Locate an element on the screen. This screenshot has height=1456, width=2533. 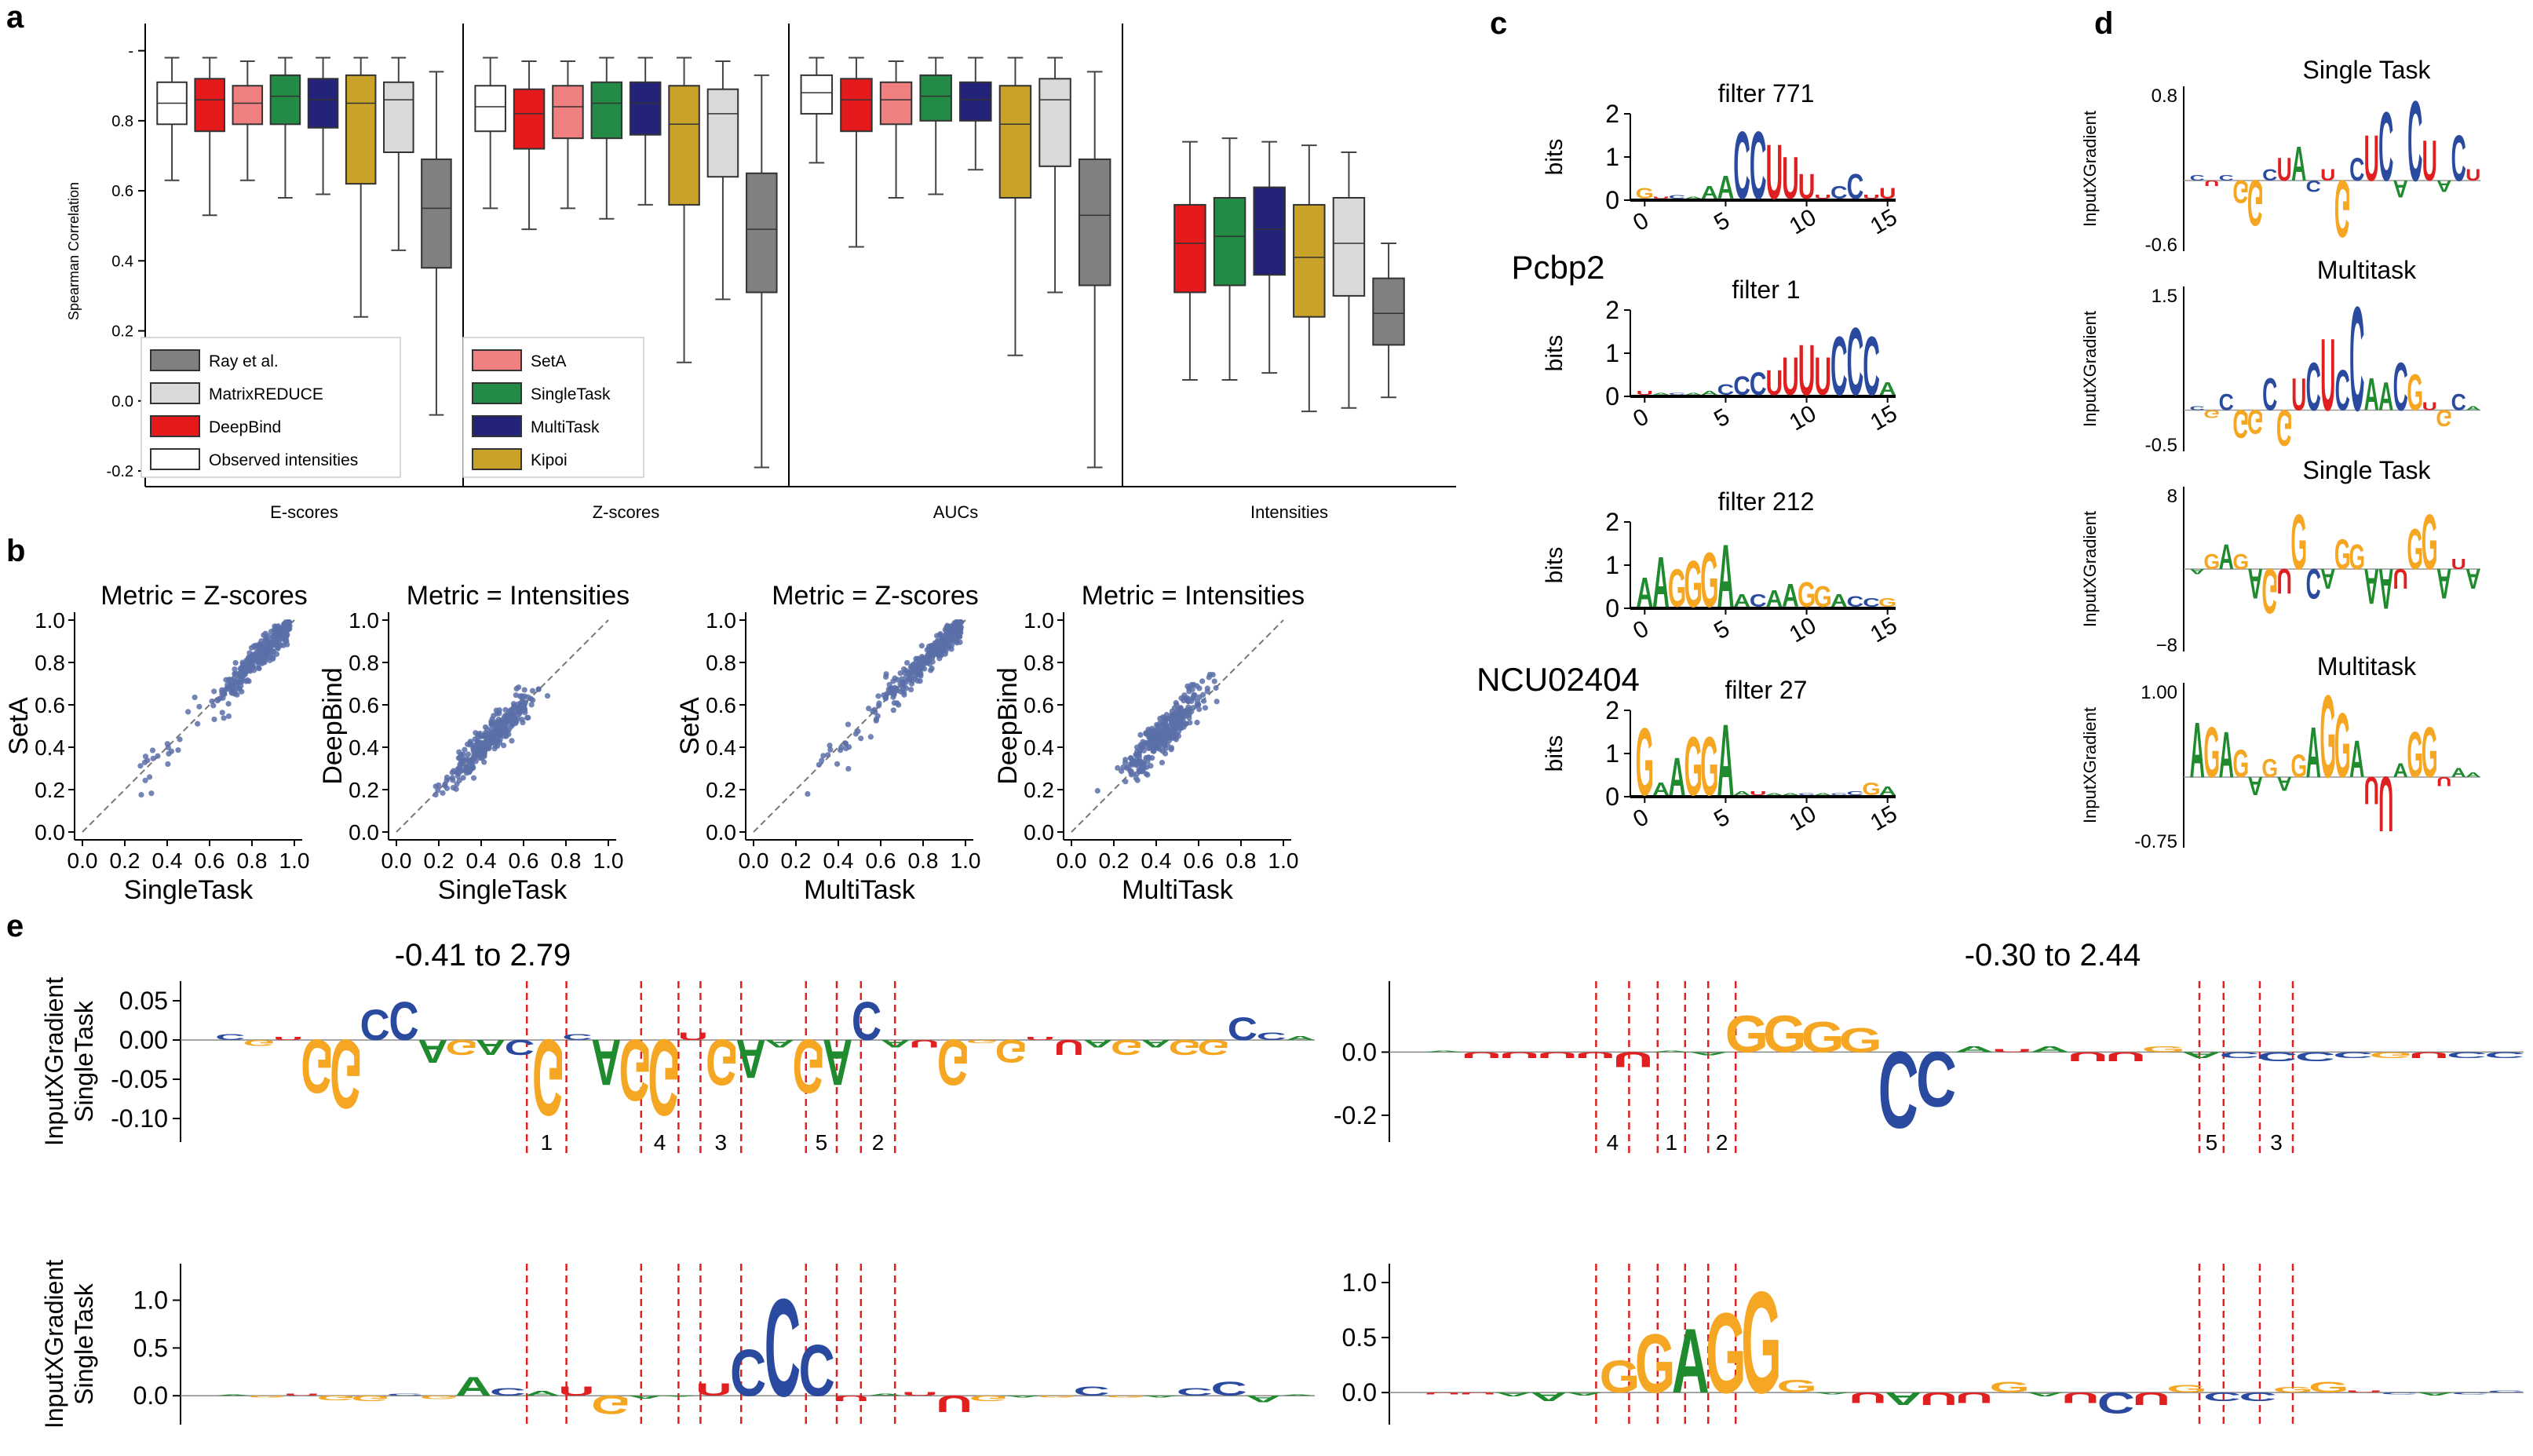
box-seta is located at coordinates (568, 135).